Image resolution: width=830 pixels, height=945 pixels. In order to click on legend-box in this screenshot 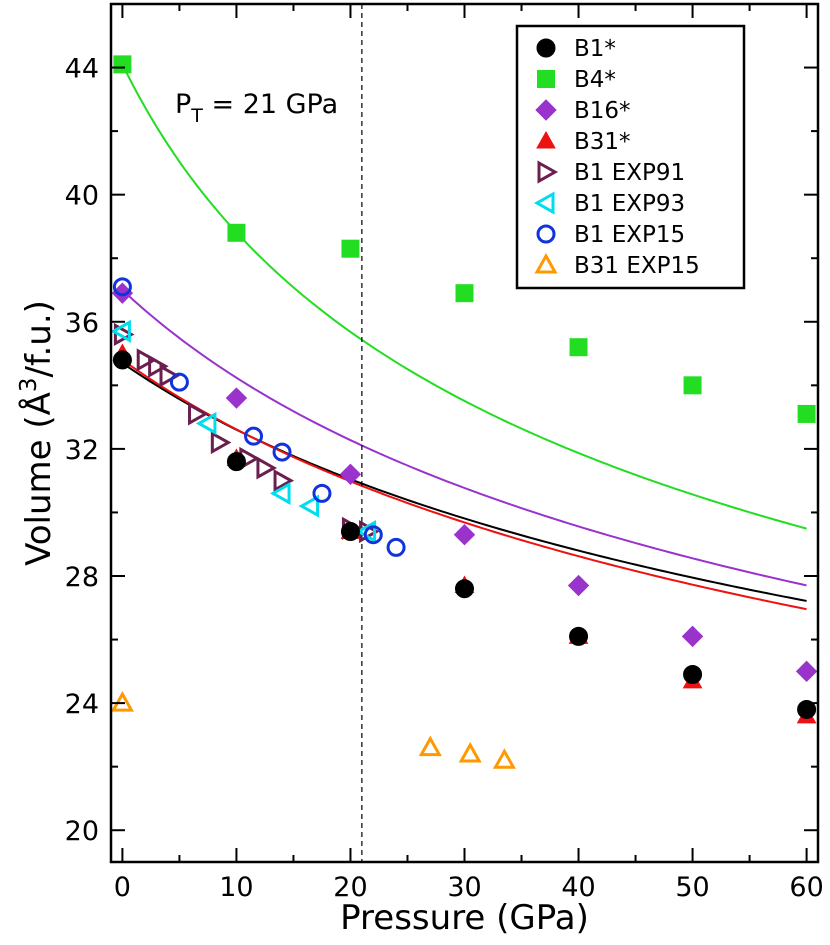, I will do `click(630, 157)`.